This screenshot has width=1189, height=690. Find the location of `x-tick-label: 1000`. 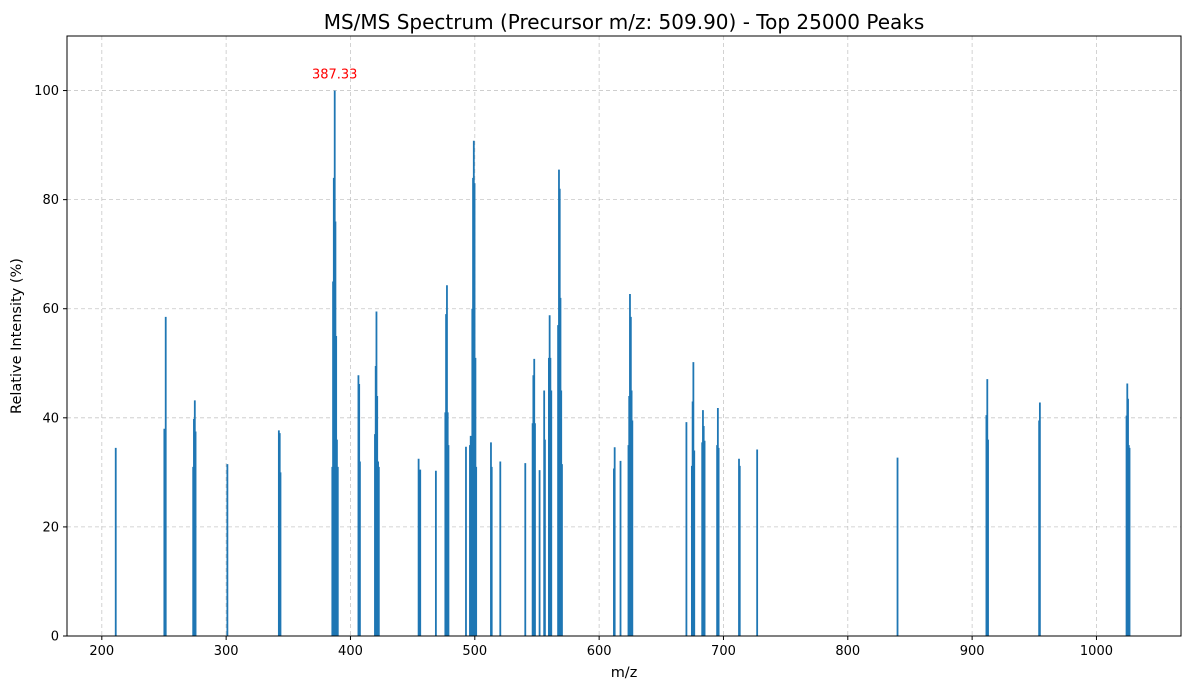

x-tick-label: 1000 is located at coordinates (1096, 651).